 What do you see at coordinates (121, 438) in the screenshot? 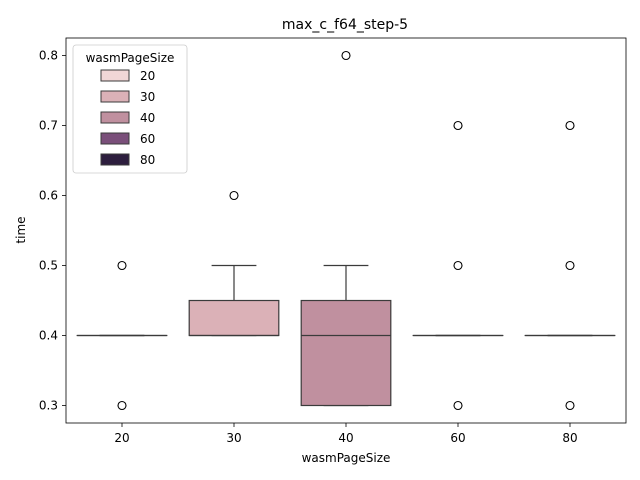
I see `x-tick-label: 20` at bounding box center [121, 438].